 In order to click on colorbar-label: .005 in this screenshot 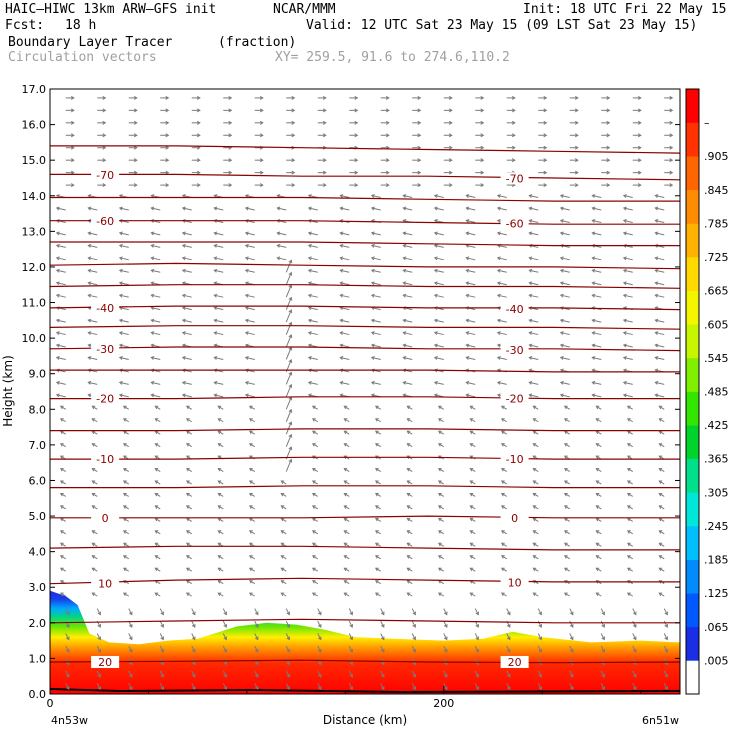, I will do `click(716, 660)`.